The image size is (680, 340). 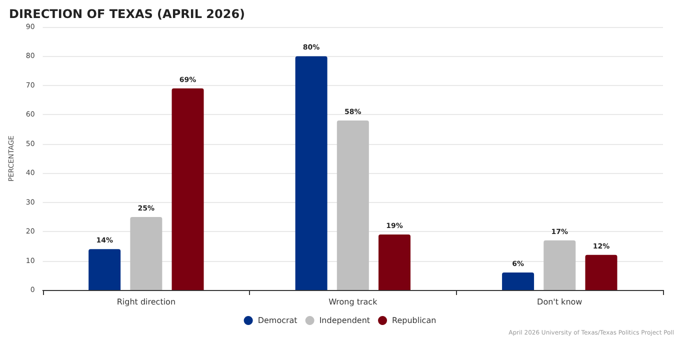 I want to click on x-tick-label: Right direction, so click(x=146, y=302).